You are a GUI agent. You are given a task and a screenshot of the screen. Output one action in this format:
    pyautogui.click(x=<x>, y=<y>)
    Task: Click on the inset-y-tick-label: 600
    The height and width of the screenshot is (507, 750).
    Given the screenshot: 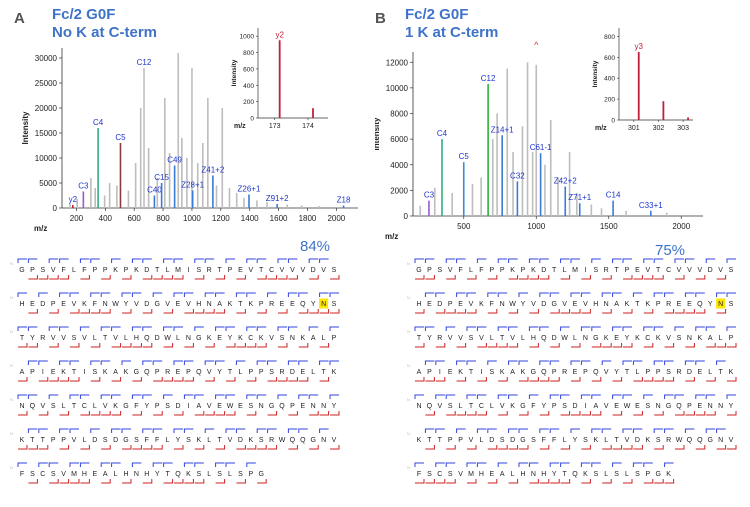 What is the action you would take?
    pyautogui.click(x=248, y=69)
    